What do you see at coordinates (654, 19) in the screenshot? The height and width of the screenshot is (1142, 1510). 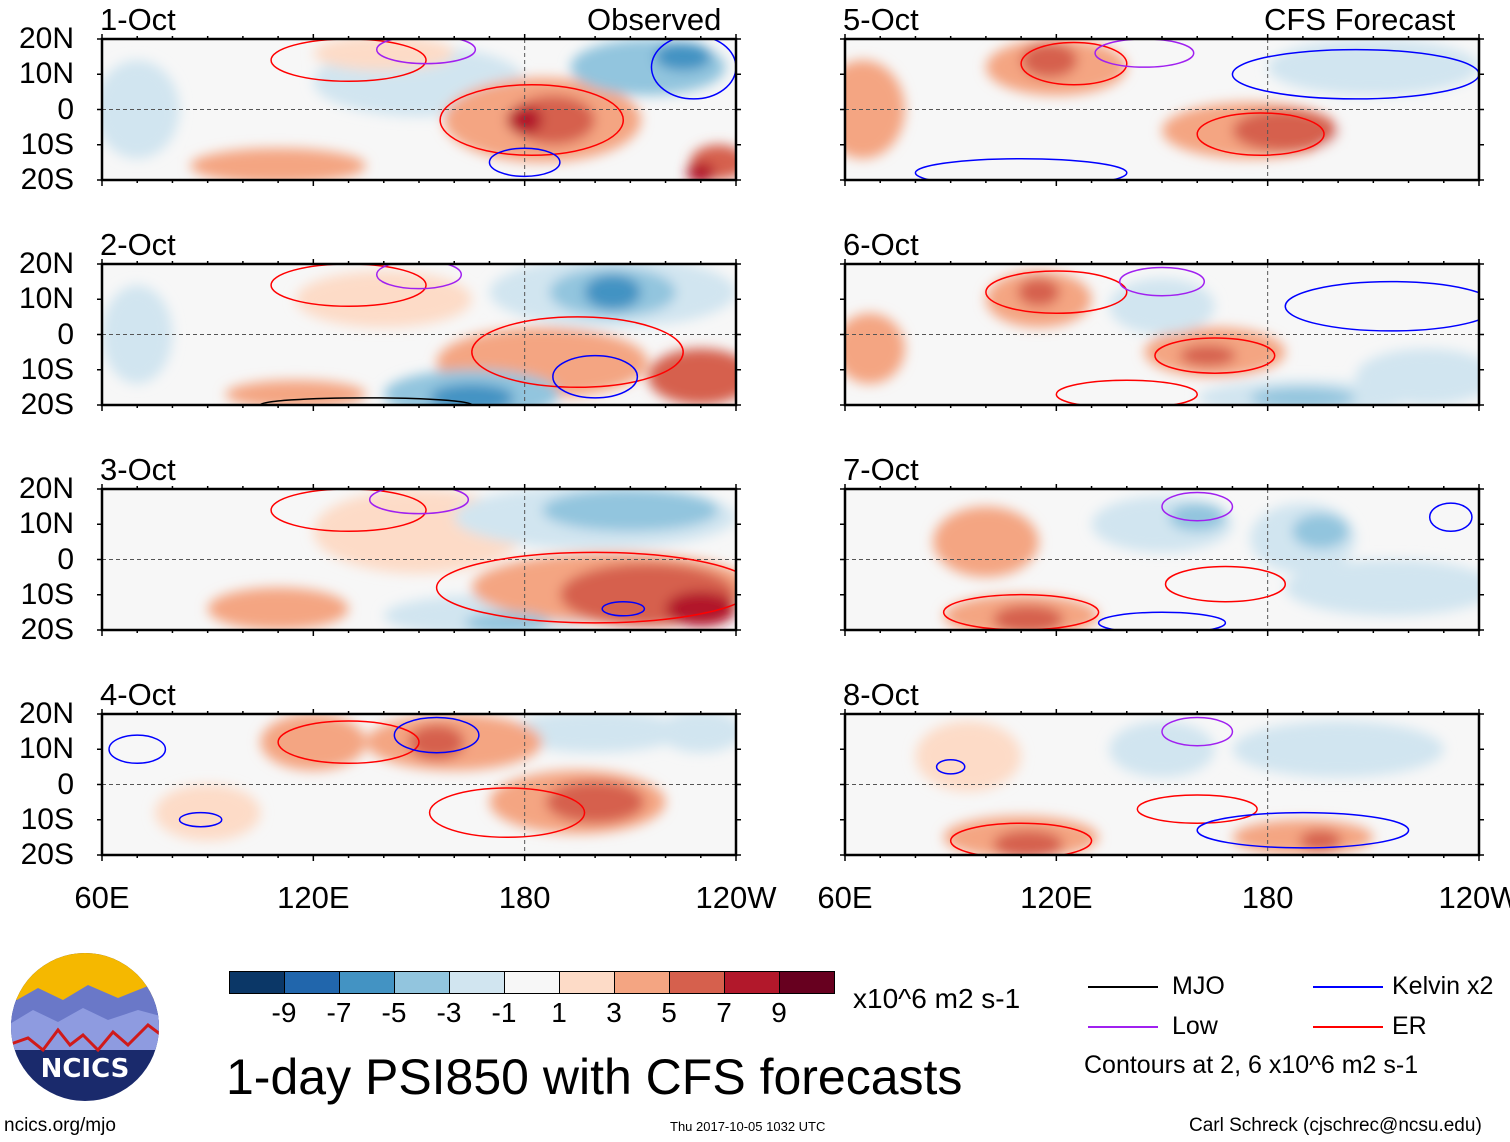 I see `observed-label: Observed` at bounding box center [654, 19].